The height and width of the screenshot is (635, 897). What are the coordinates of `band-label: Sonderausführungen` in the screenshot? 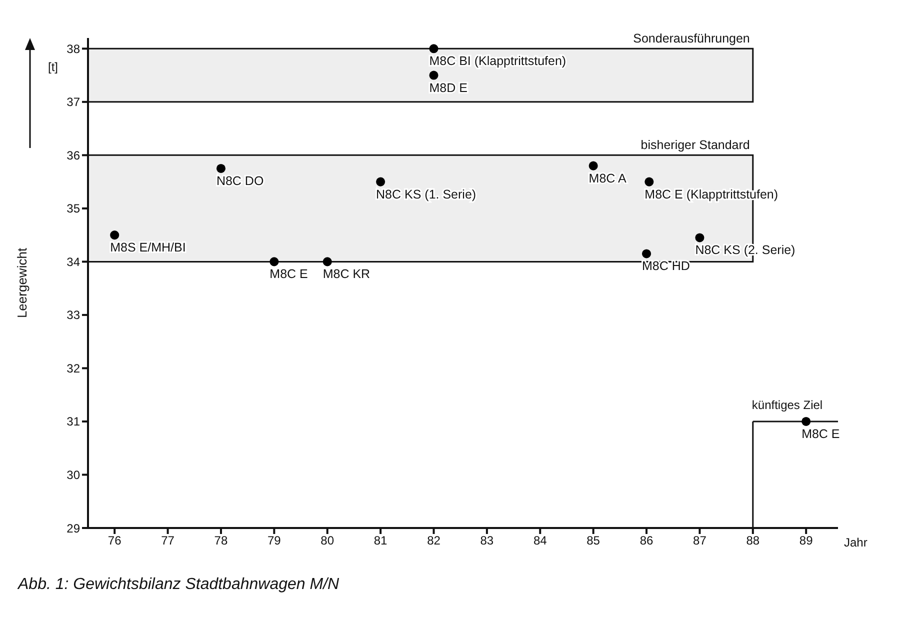 It's located at (691, 39).